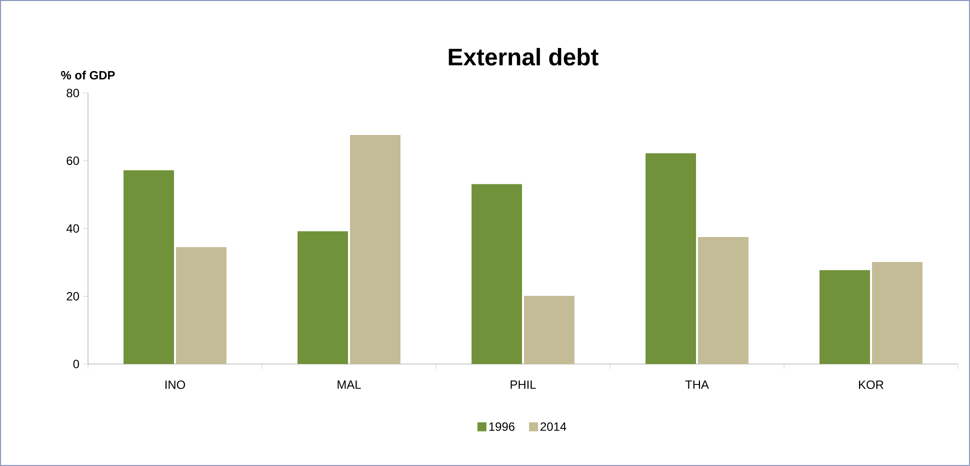  I want to click on y-tick-label: 0, so click(76, 364).